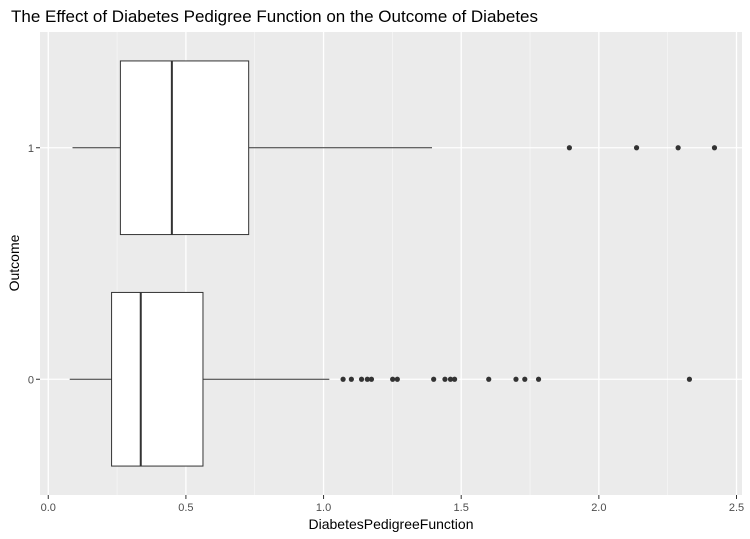 This screenshot has height=539, width=750. I want to click on x-tick-label: 2.0, so click(598, 508).